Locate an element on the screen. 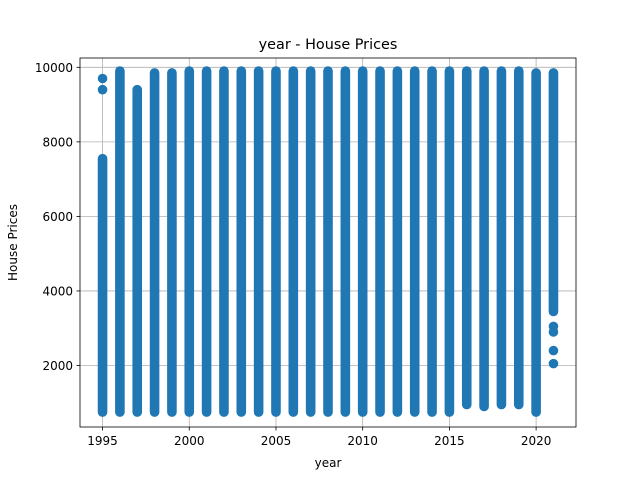 This screenshot has width=640, height=480. x-tick-label: 2020 is located at coordinates (536, 441).